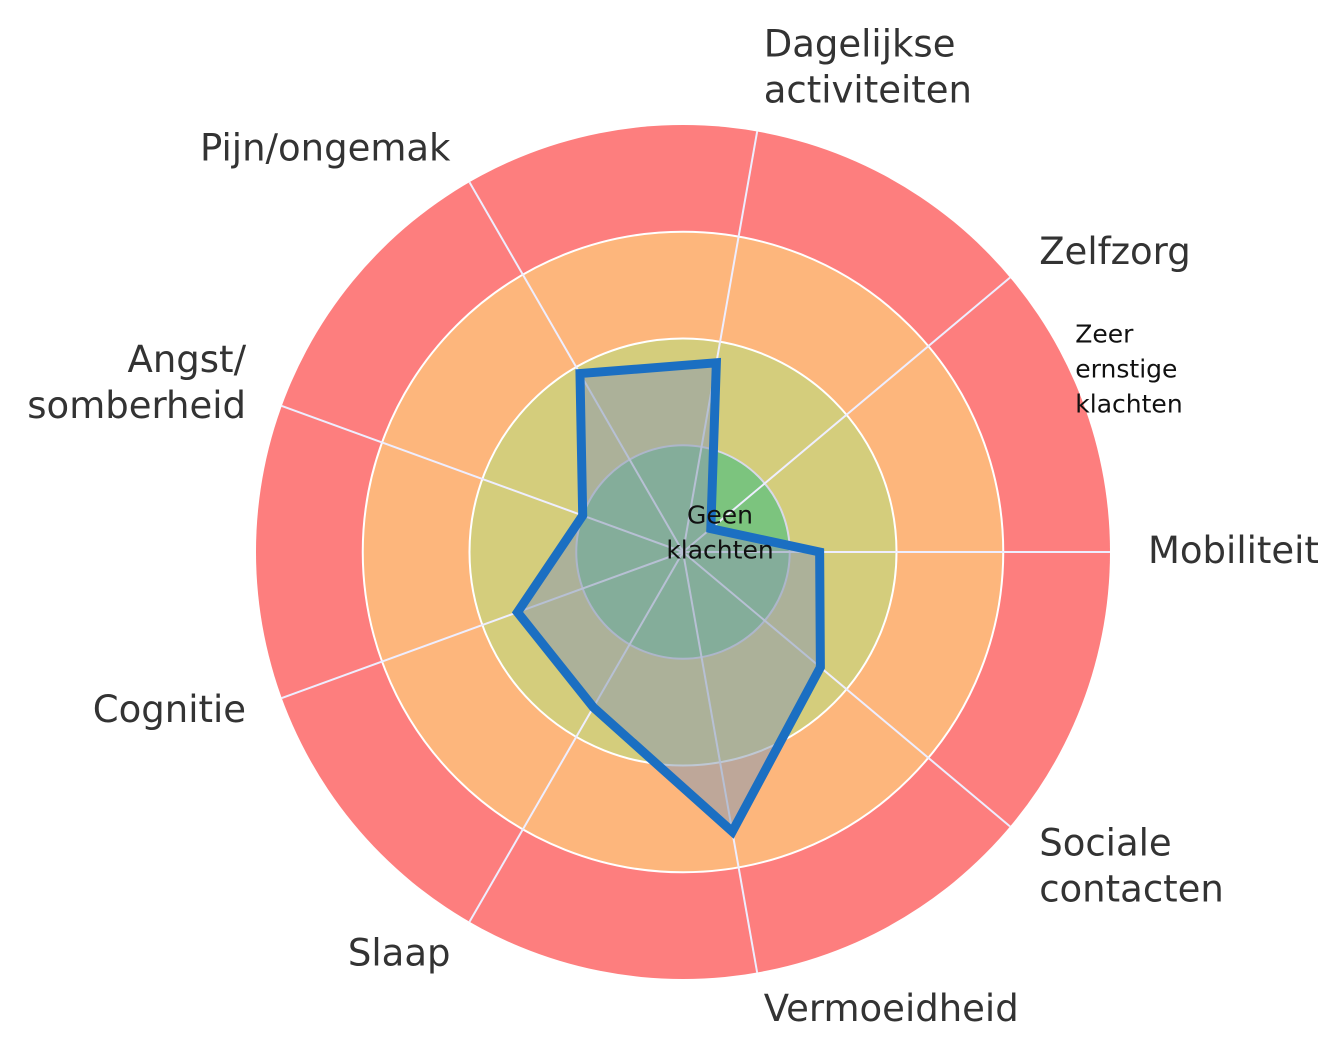 This screenshot has height=1048, width=1334. Describe the element at coordinates (891, 1007) in the screenshot. I see `category-label: Vermoeidheid` at that location.